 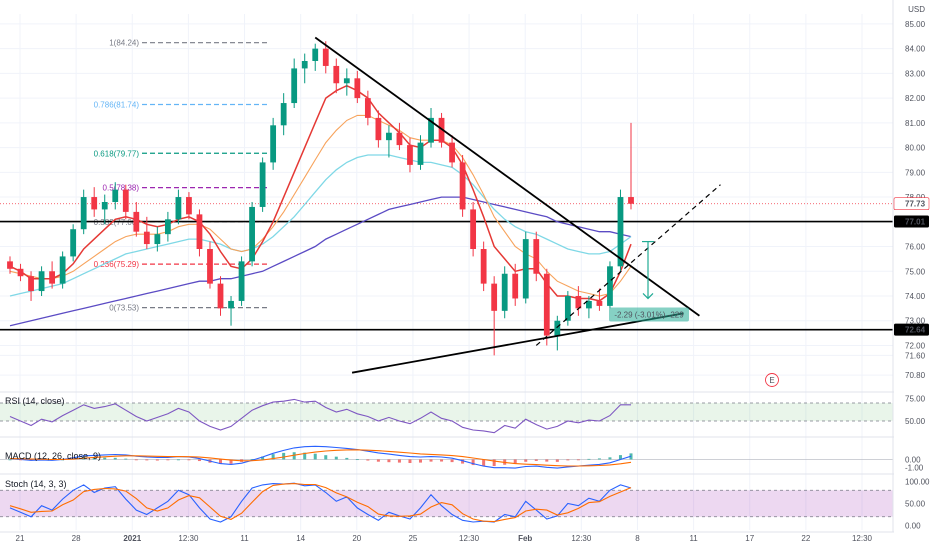 I want to click on price-tag-label: 72.64, so click(x=915, y=330).